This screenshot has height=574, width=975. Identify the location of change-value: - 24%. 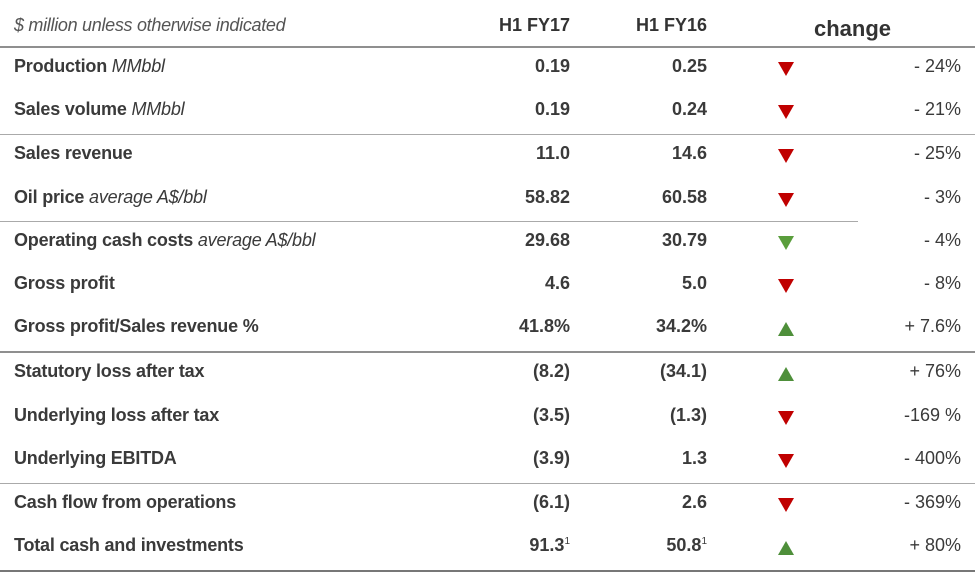
(937, 66).